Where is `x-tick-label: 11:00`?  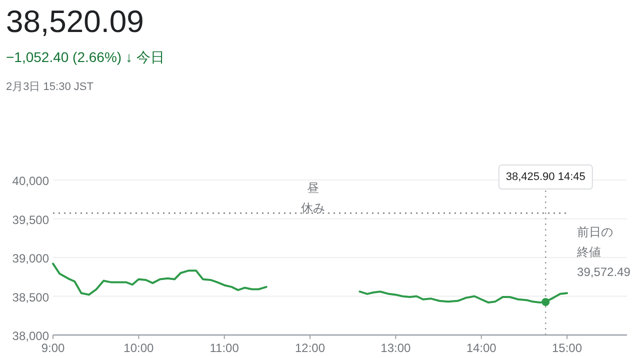
x-tick-label: 11:00 is located at coordinates (225, 348).